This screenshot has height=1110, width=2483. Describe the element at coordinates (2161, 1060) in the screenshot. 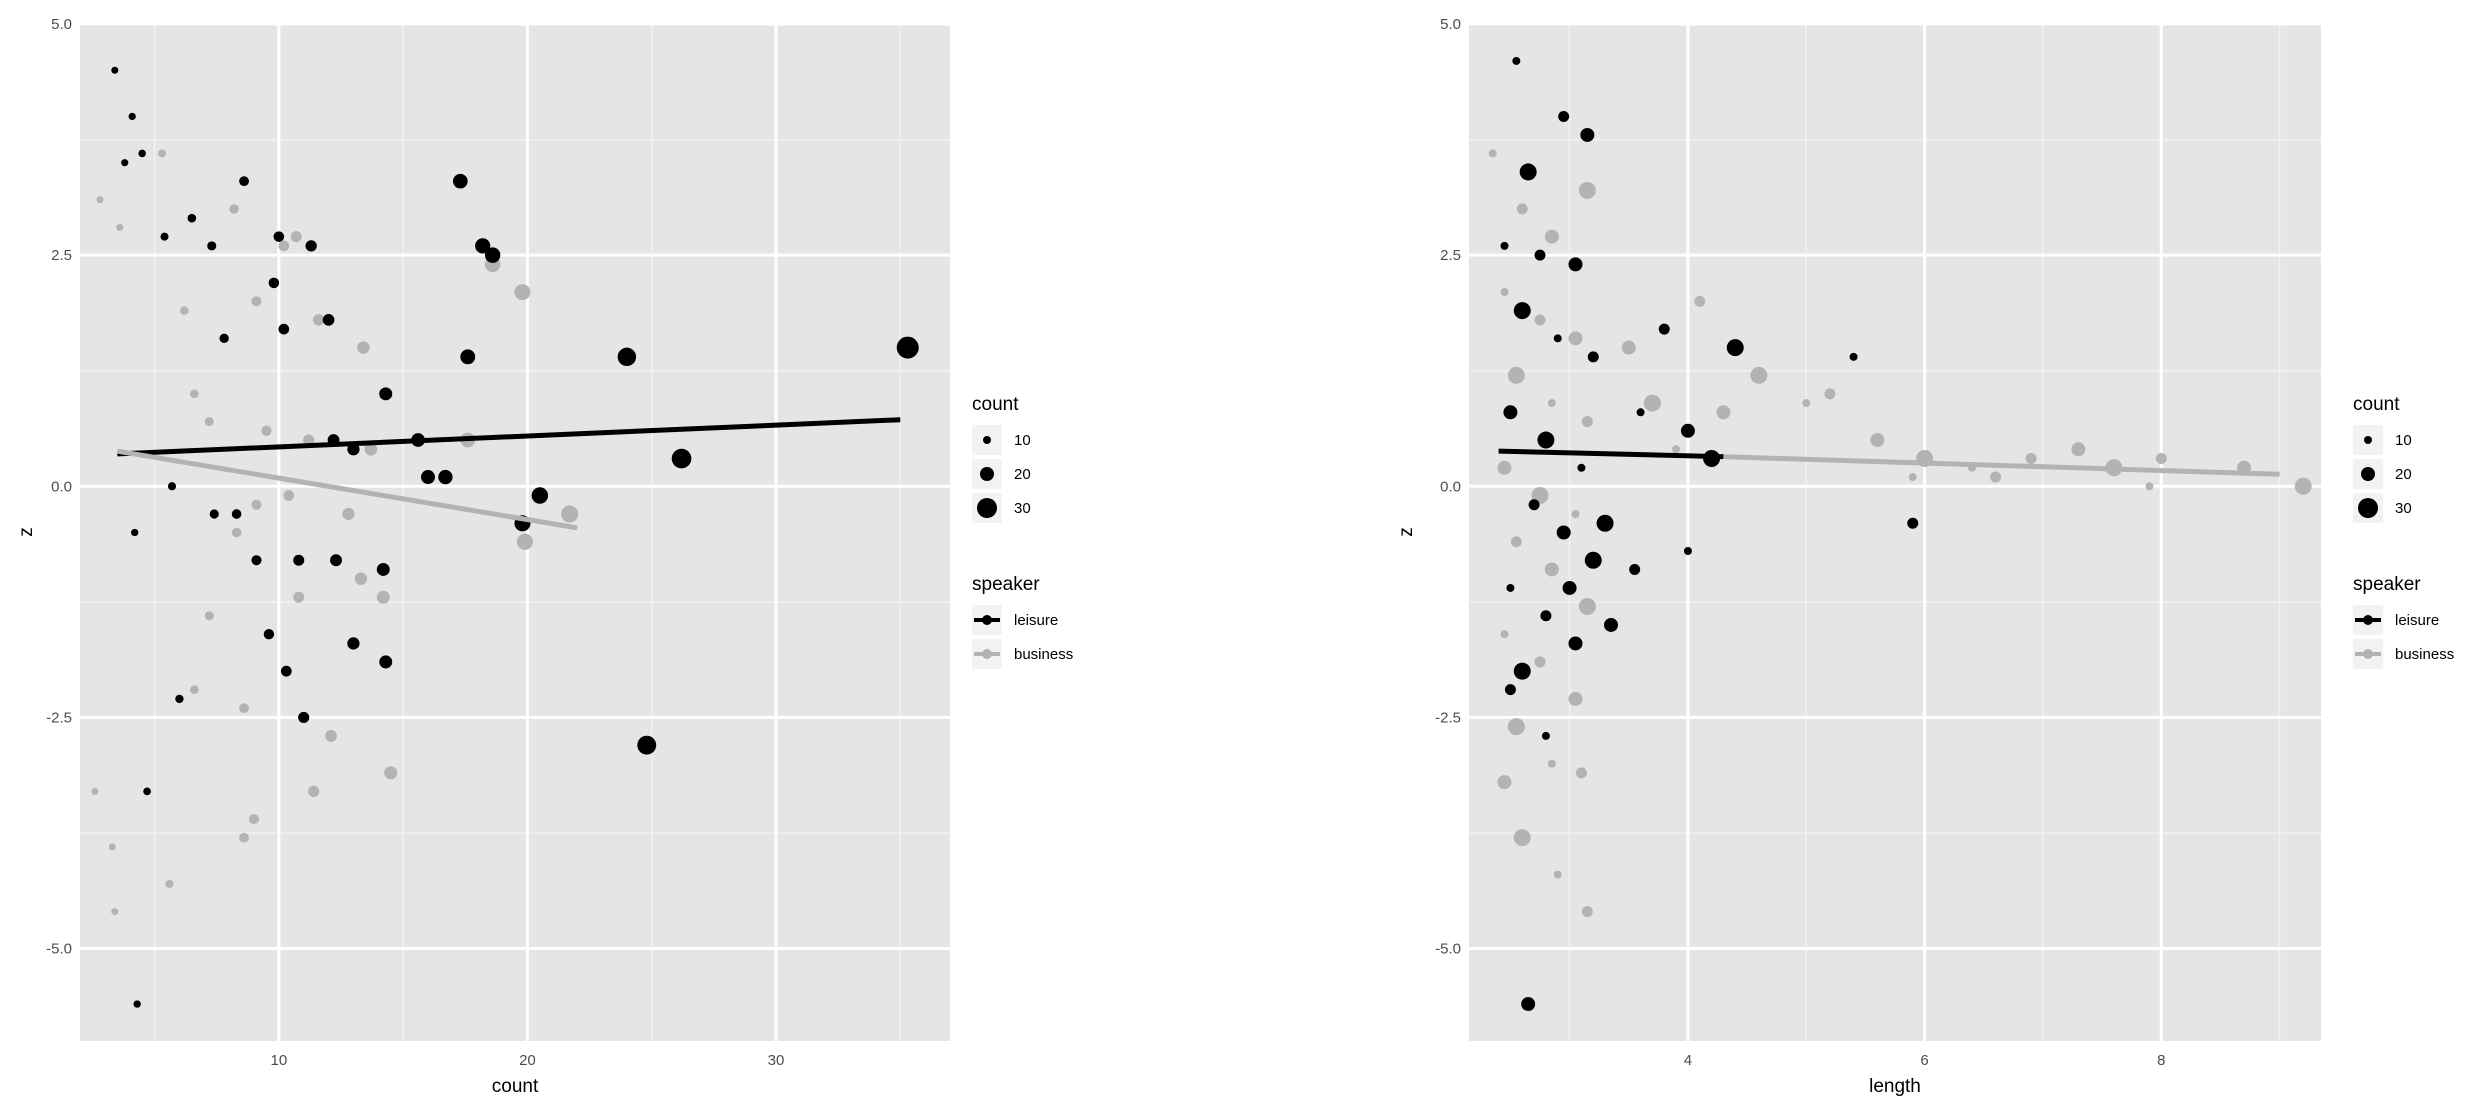

I see `x-tick-label: 8` at that location.